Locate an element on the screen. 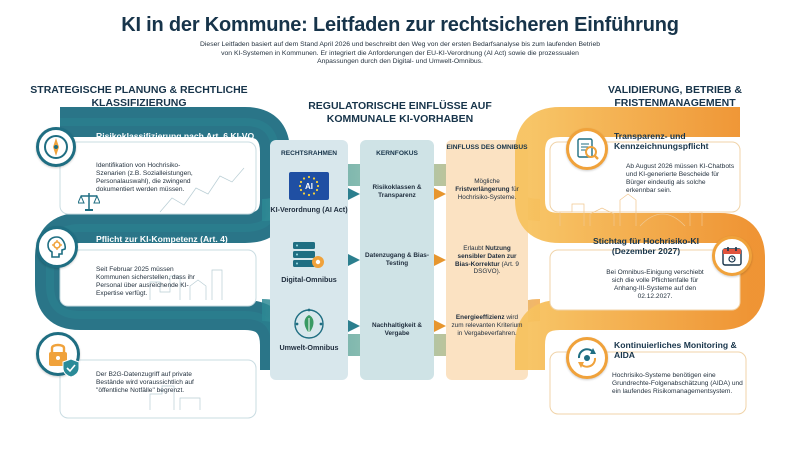 Image resolution: width=800 pixels, height=450 pixels. focus-row-3: Nachhaltigkeit & Vergabe is located at coordinates (397, 329).